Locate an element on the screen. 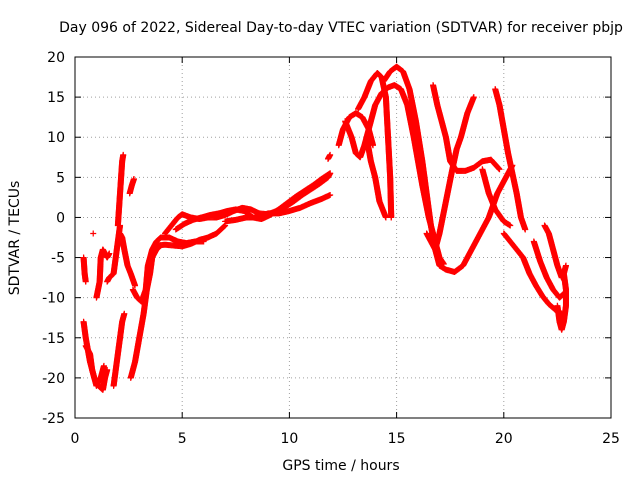 The height and width of the screenshot is (480, 640). x-tick-label: 10 is located at coordinates (289, 439).